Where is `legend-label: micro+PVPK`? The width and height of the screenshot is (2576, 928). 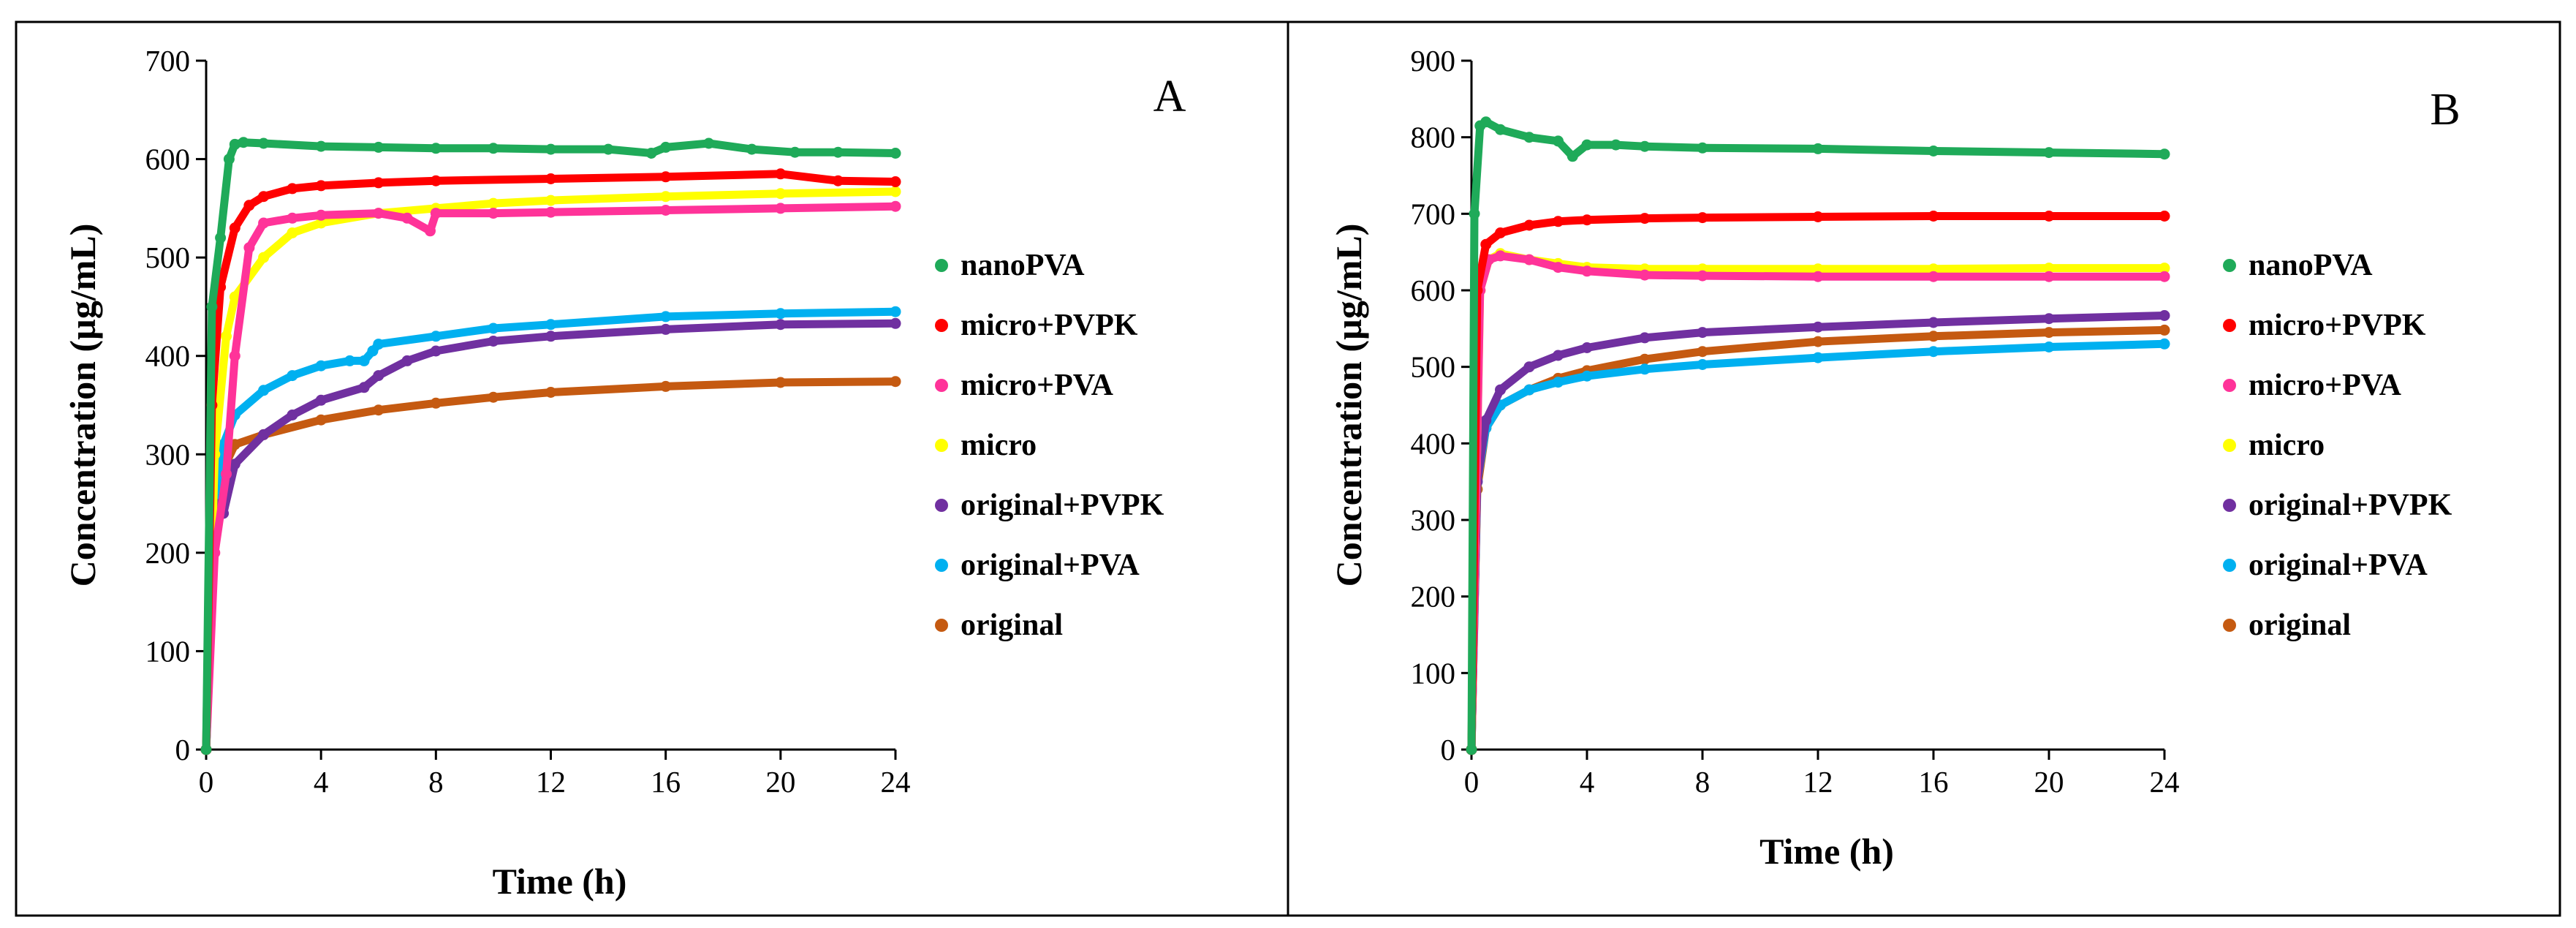
legend-label: micro+PVPK is located at coordinates (1049, 325).